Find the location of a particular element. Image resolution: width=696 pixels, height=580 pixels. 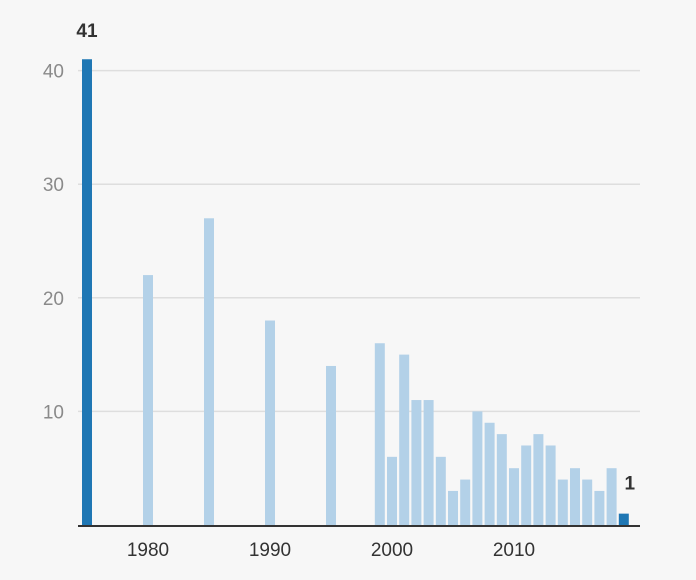

bar-2016 is located at coordinates (587, 502).